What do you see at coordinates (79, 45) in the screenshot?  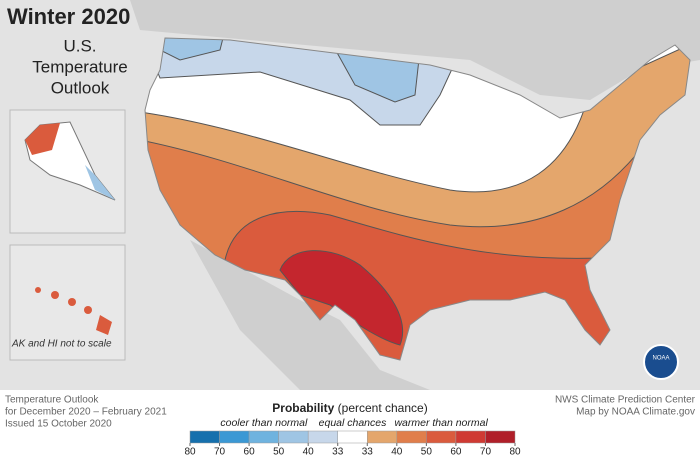 I see `subtitle: U.S.` at bounding box center [79, 45].